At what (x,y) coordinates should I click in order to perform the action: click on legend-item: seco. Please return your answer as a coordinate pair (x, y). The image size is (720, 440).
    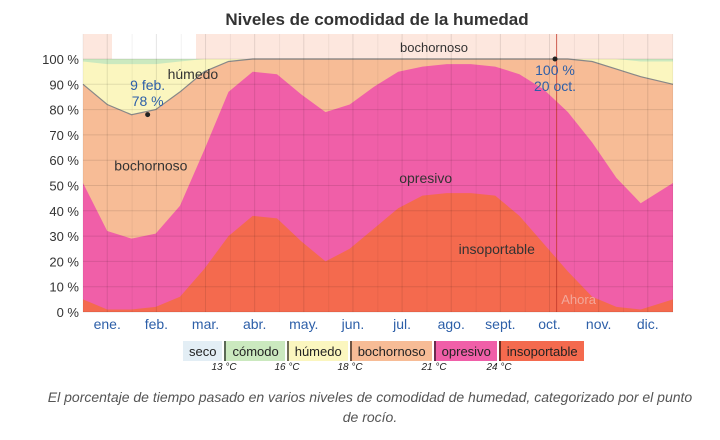
    Looking at the image, I should click on (203, 351).